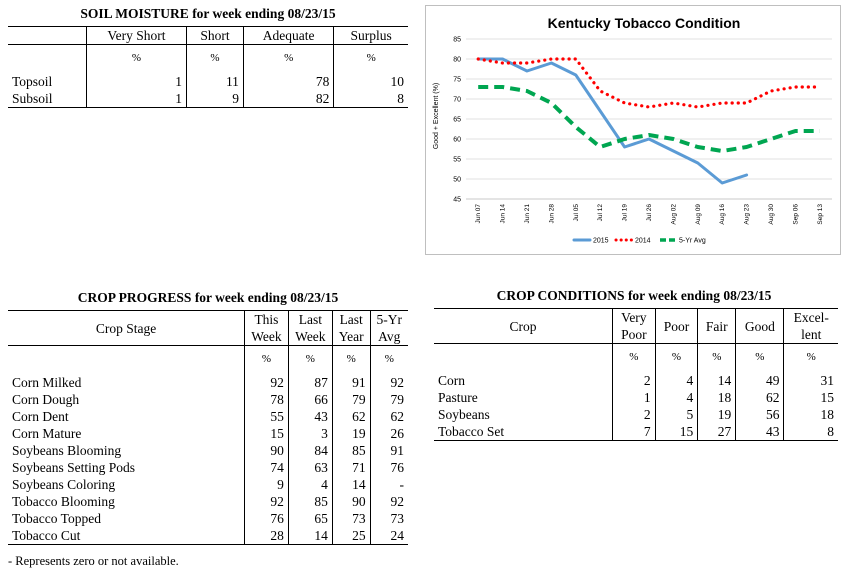  What do you see at coordinates (676, 326) in the screenshot?
I see `conditions-header-cell: Poor` at bounding box center [676, 326].